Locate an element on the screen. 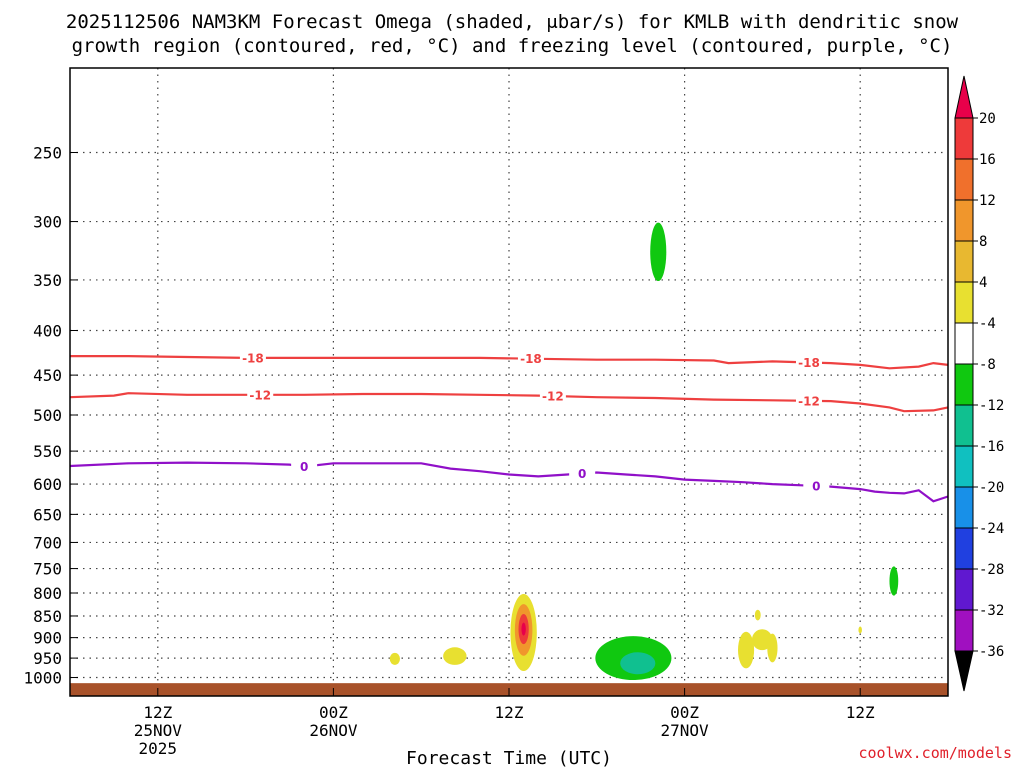 The height and width of the screenshot is (768, 1024). colorbar-label-0: 20 is located at coordinates (987, 119).